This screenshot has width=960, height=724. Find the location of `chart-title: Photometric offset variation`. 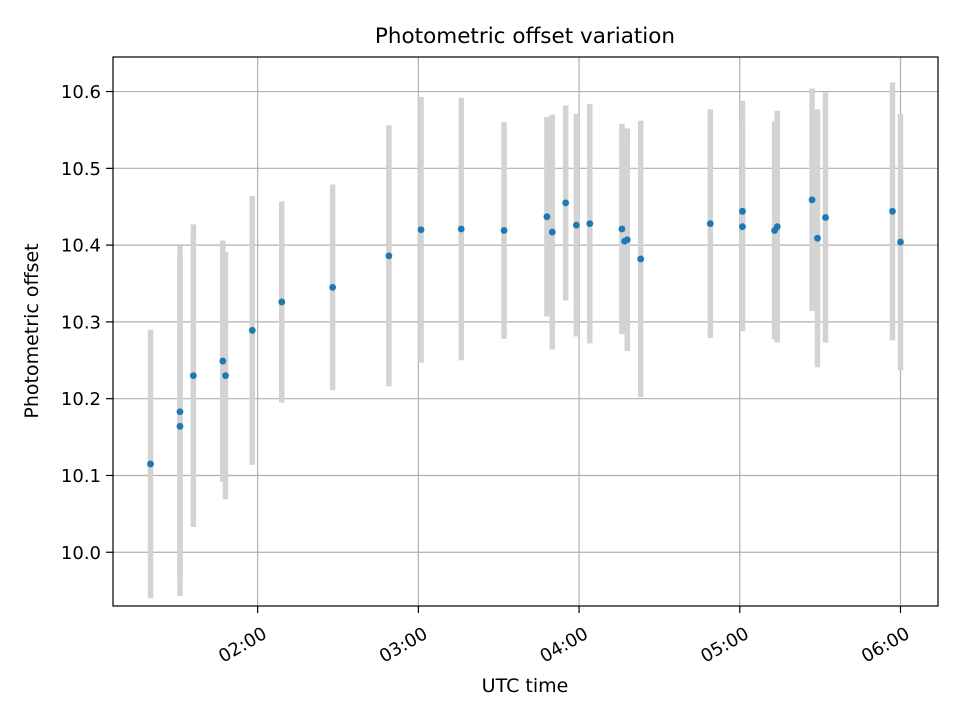

chart-title: Photometric offset variation is located at coordinates (525, 36).